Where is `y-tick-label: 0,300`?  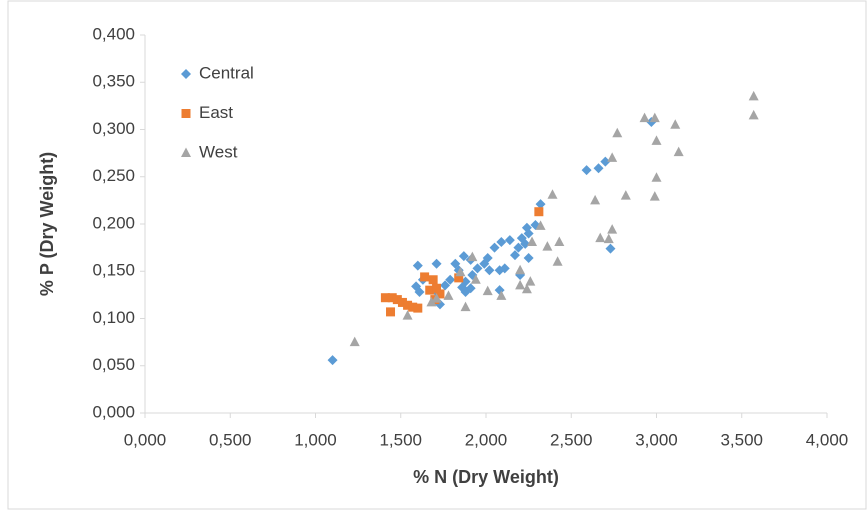 y-tick-label: 0,300 is located at coordinates (113, 128).